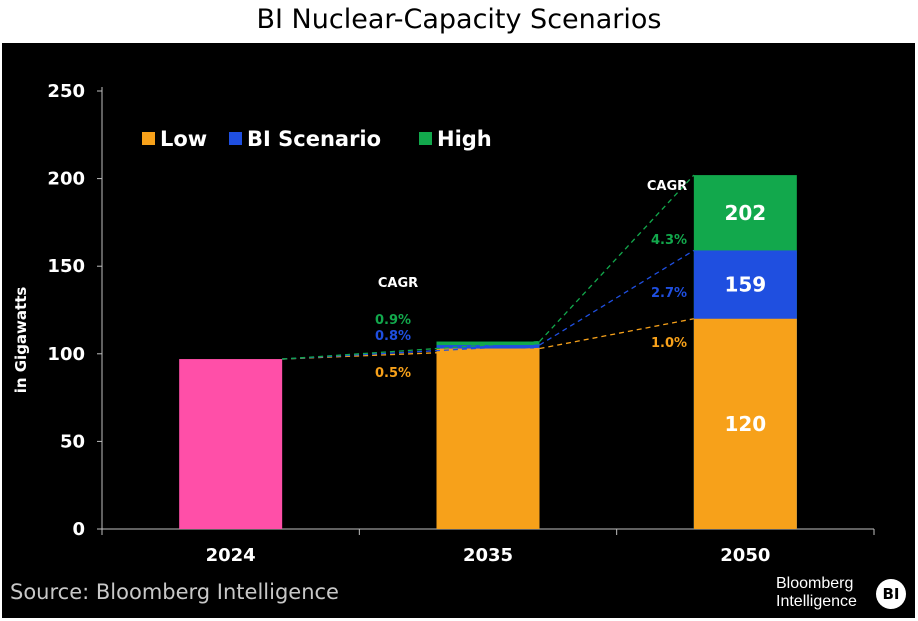  What do you see at coordinates (816, 601) in the screenshot?
I see `brand-line-2: Intelligence` at bounding box center [816, 601].